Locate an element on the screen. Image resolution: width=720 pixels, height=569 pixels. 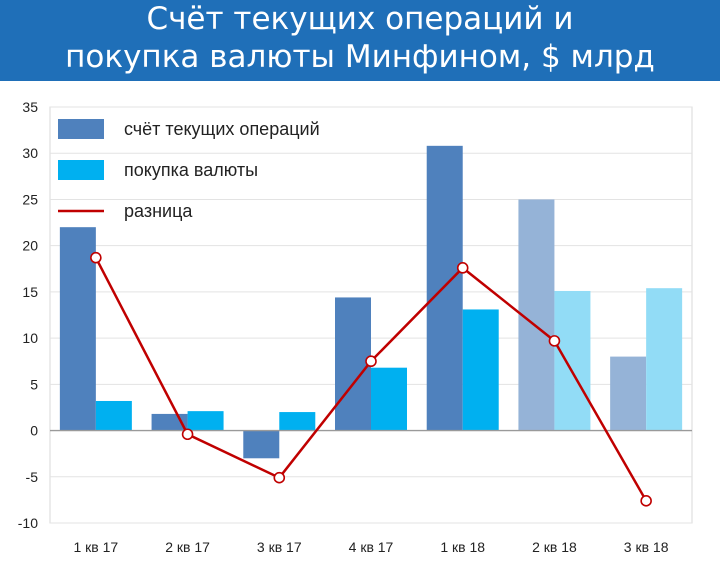
x-tick-label: 3 кв 17 is located at coordinates (279, 547).